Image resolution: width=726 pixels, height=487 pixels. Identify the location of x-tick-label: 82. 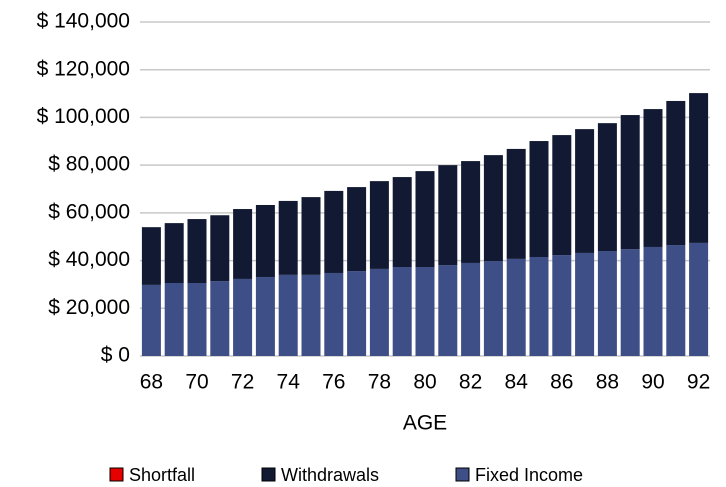
(470, 382).